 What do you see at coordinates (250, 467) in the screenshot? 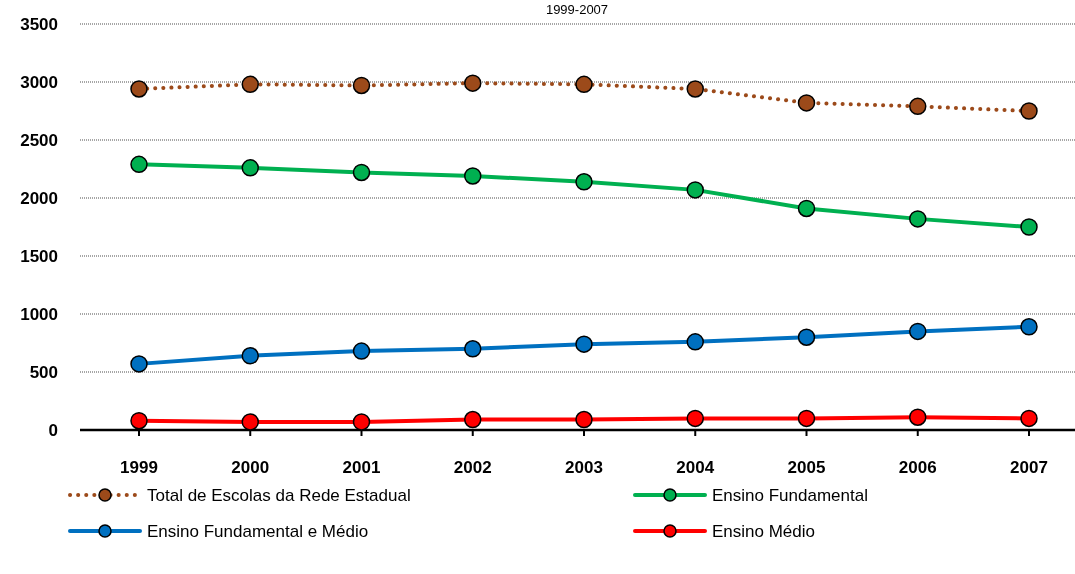
I see `x-tick-label: 2000` at bounding box center [250, 467].